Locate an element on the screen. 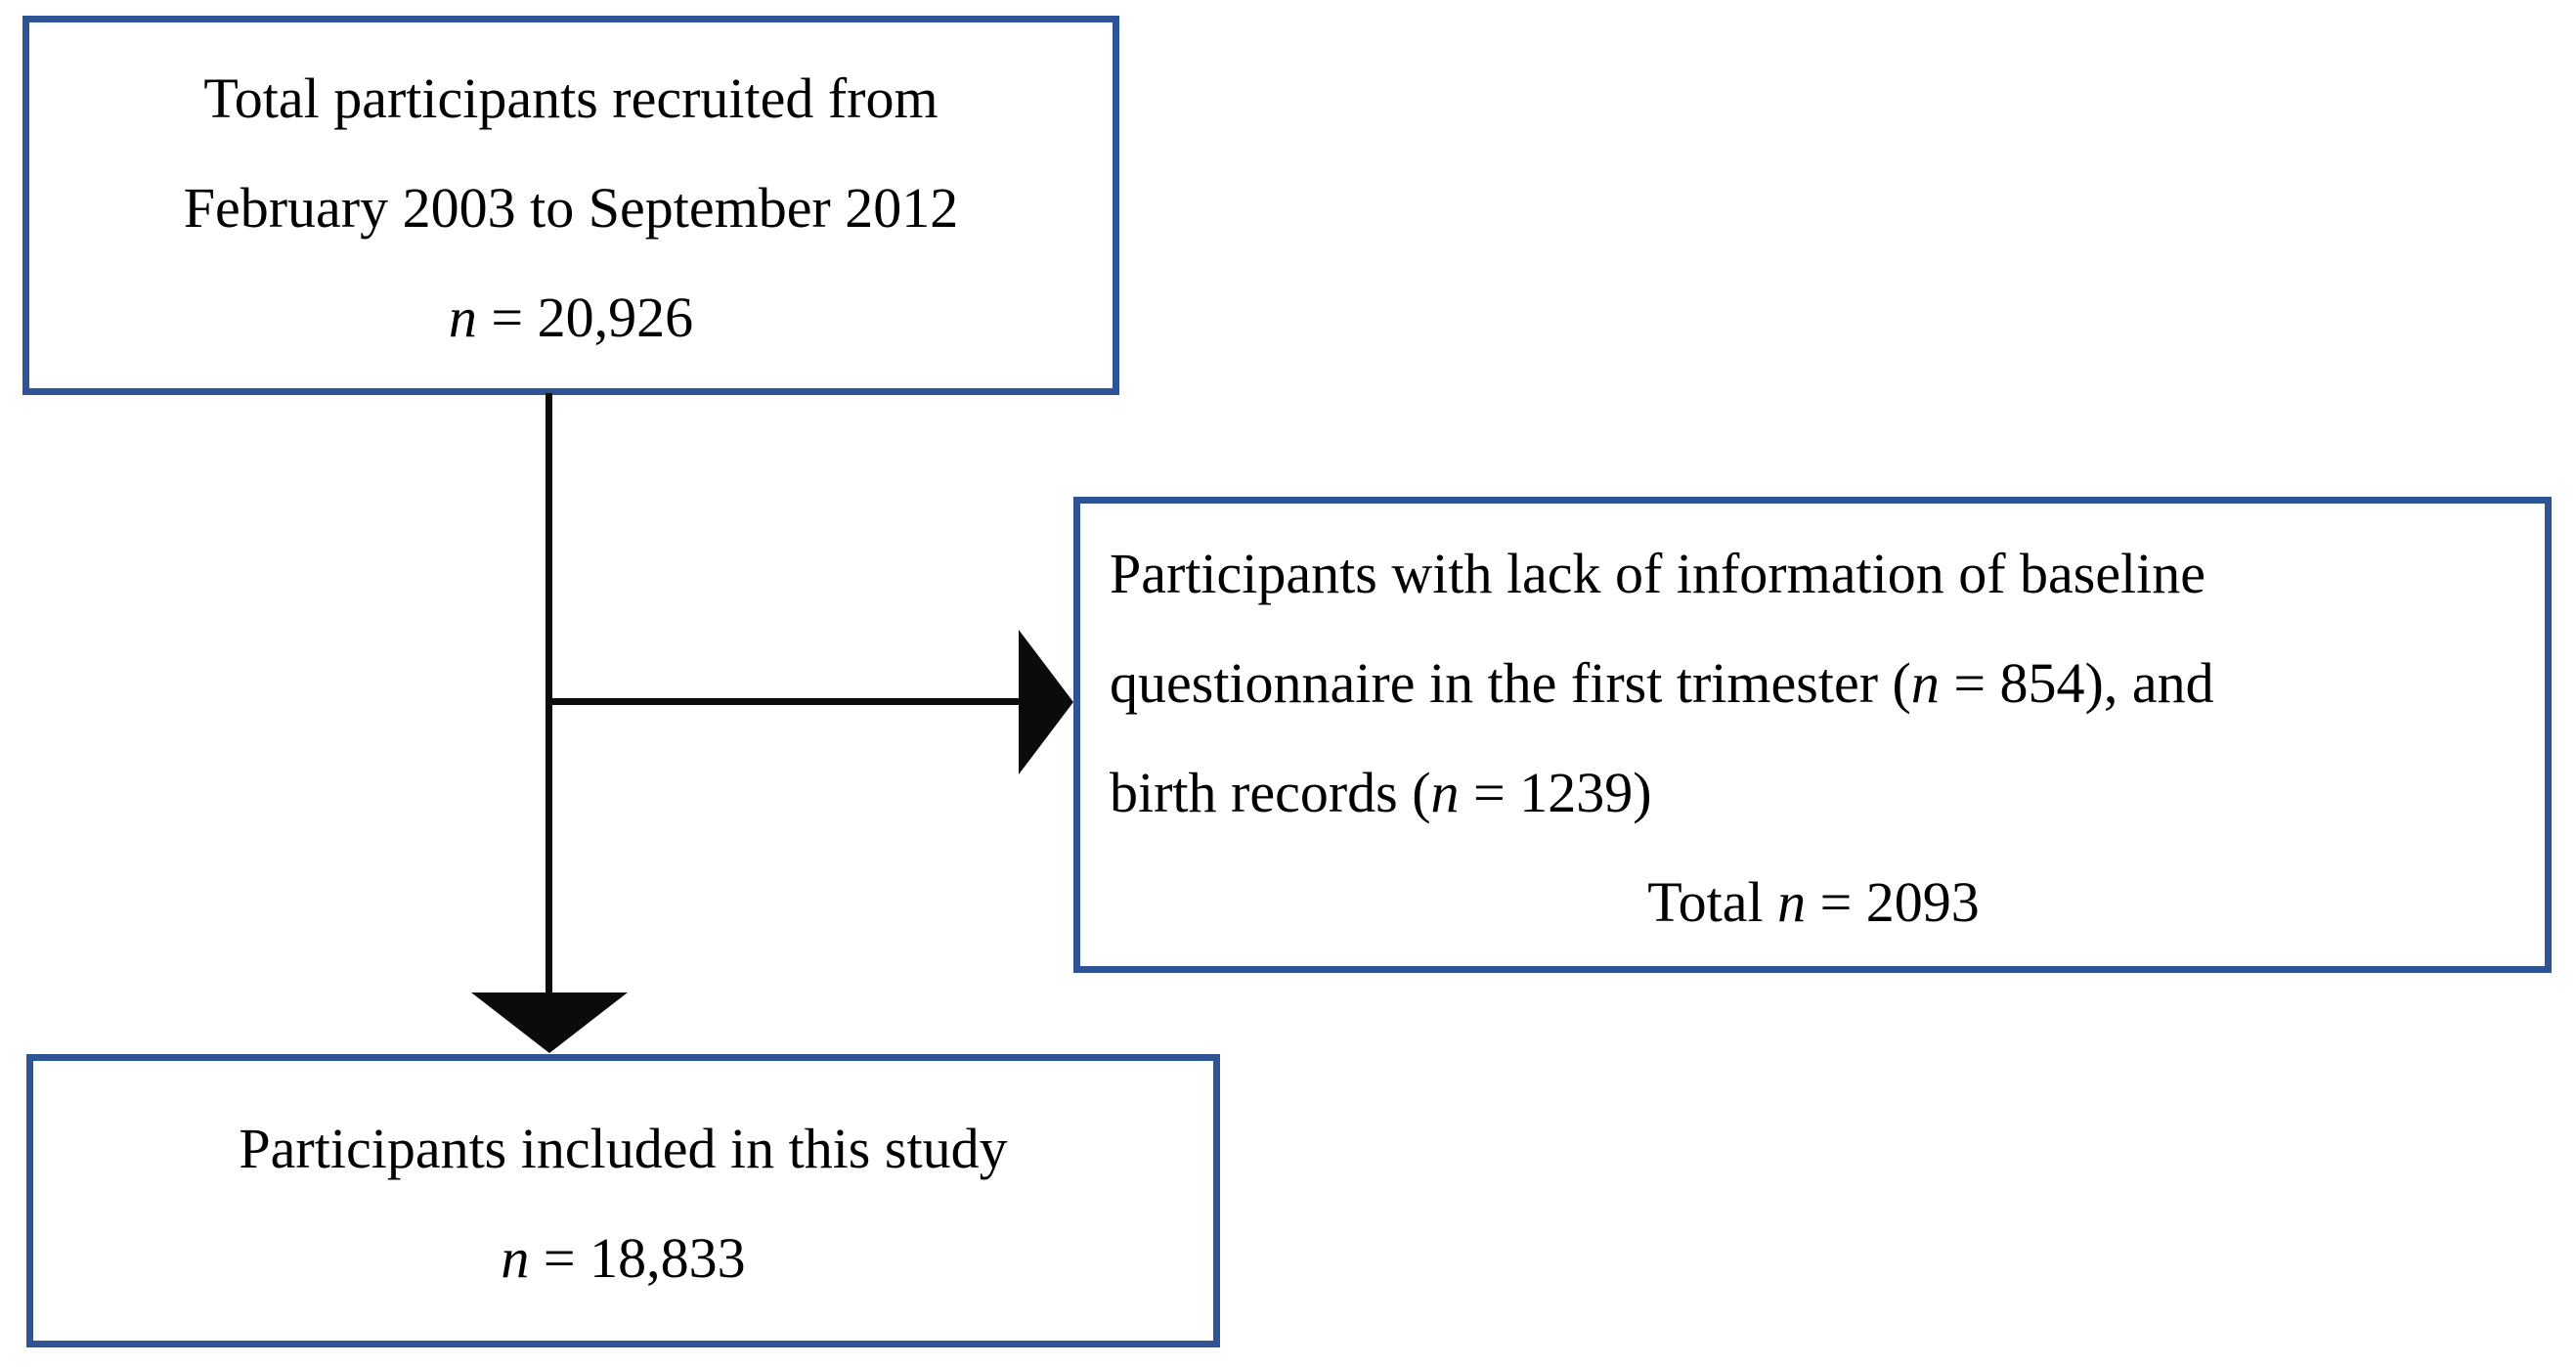 The image size is (2576, 1367). recruited-line-2: February 2003 to September 2012 is located at coordinates (571, 208).